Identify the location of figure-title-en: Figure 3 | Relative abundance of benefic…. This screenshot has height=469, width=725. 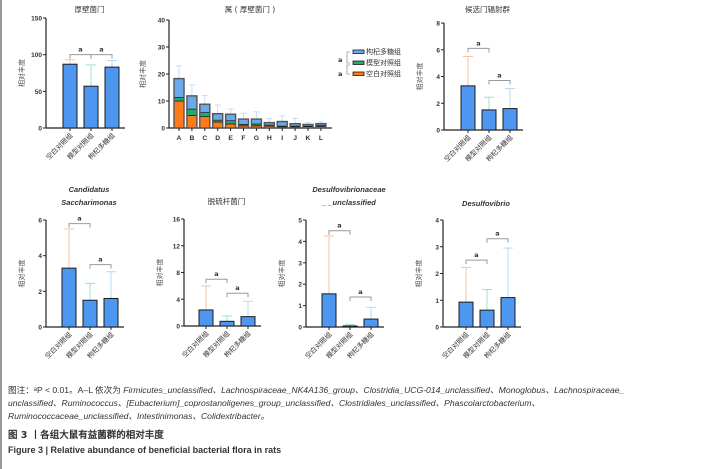
(145, 450).